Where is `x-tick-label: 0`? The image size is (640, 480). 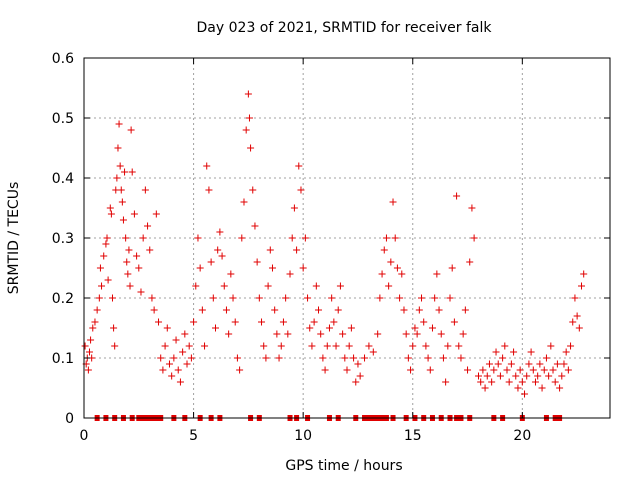 x-tick-label: 0 is located at coordinates (84, 436).